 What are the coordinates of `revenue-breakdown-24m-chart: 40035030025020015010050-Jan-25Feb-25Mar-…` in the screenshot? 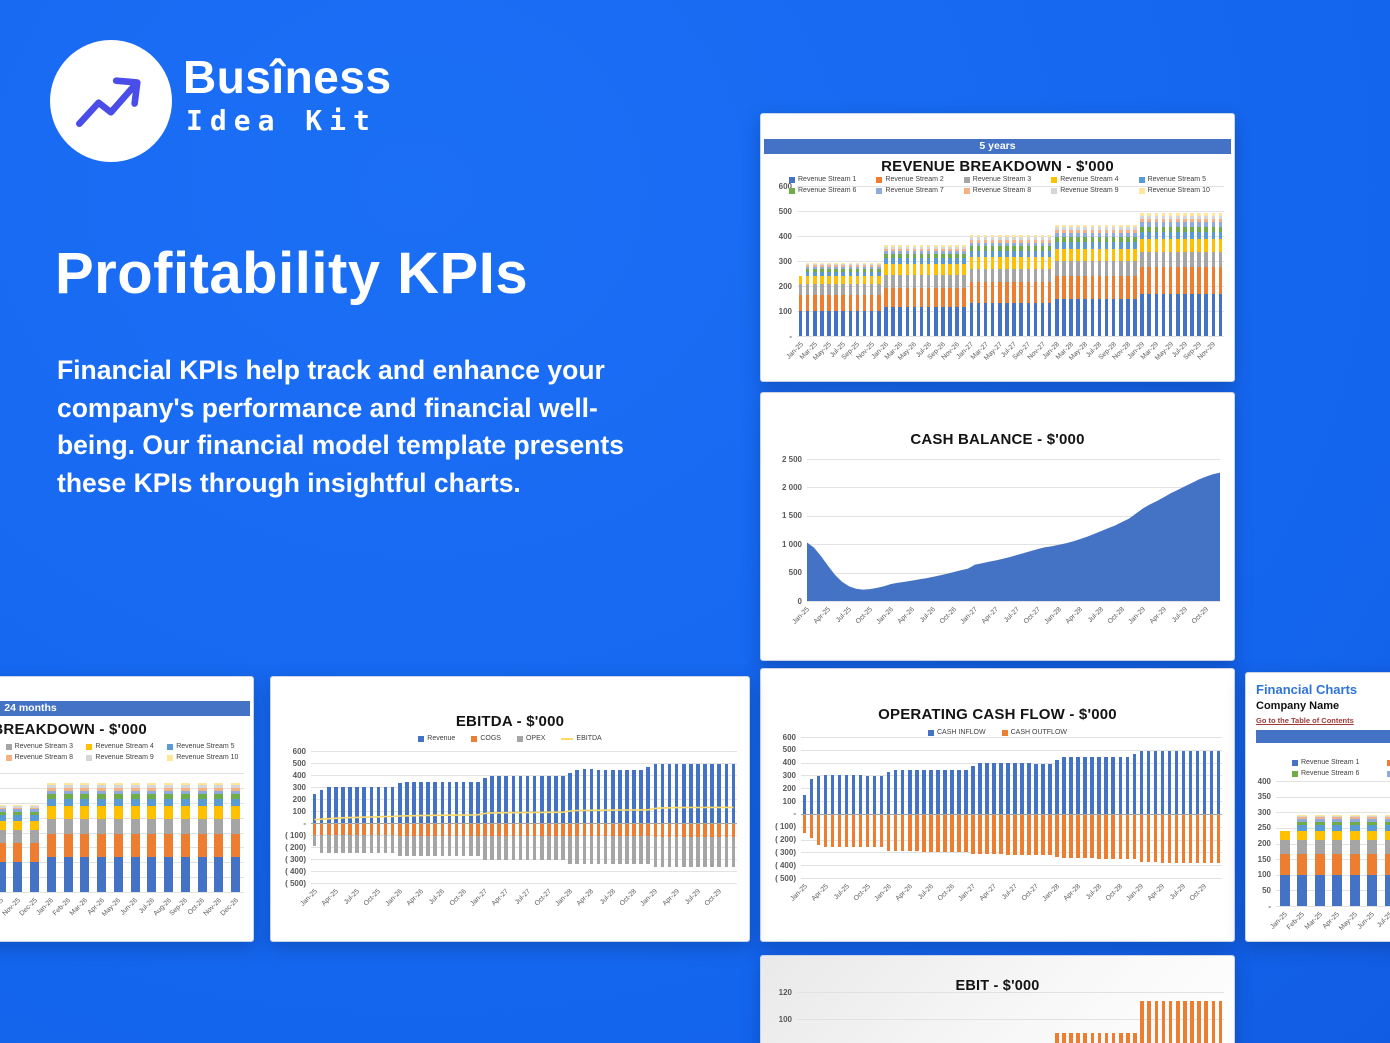 It's located at (126, 809).